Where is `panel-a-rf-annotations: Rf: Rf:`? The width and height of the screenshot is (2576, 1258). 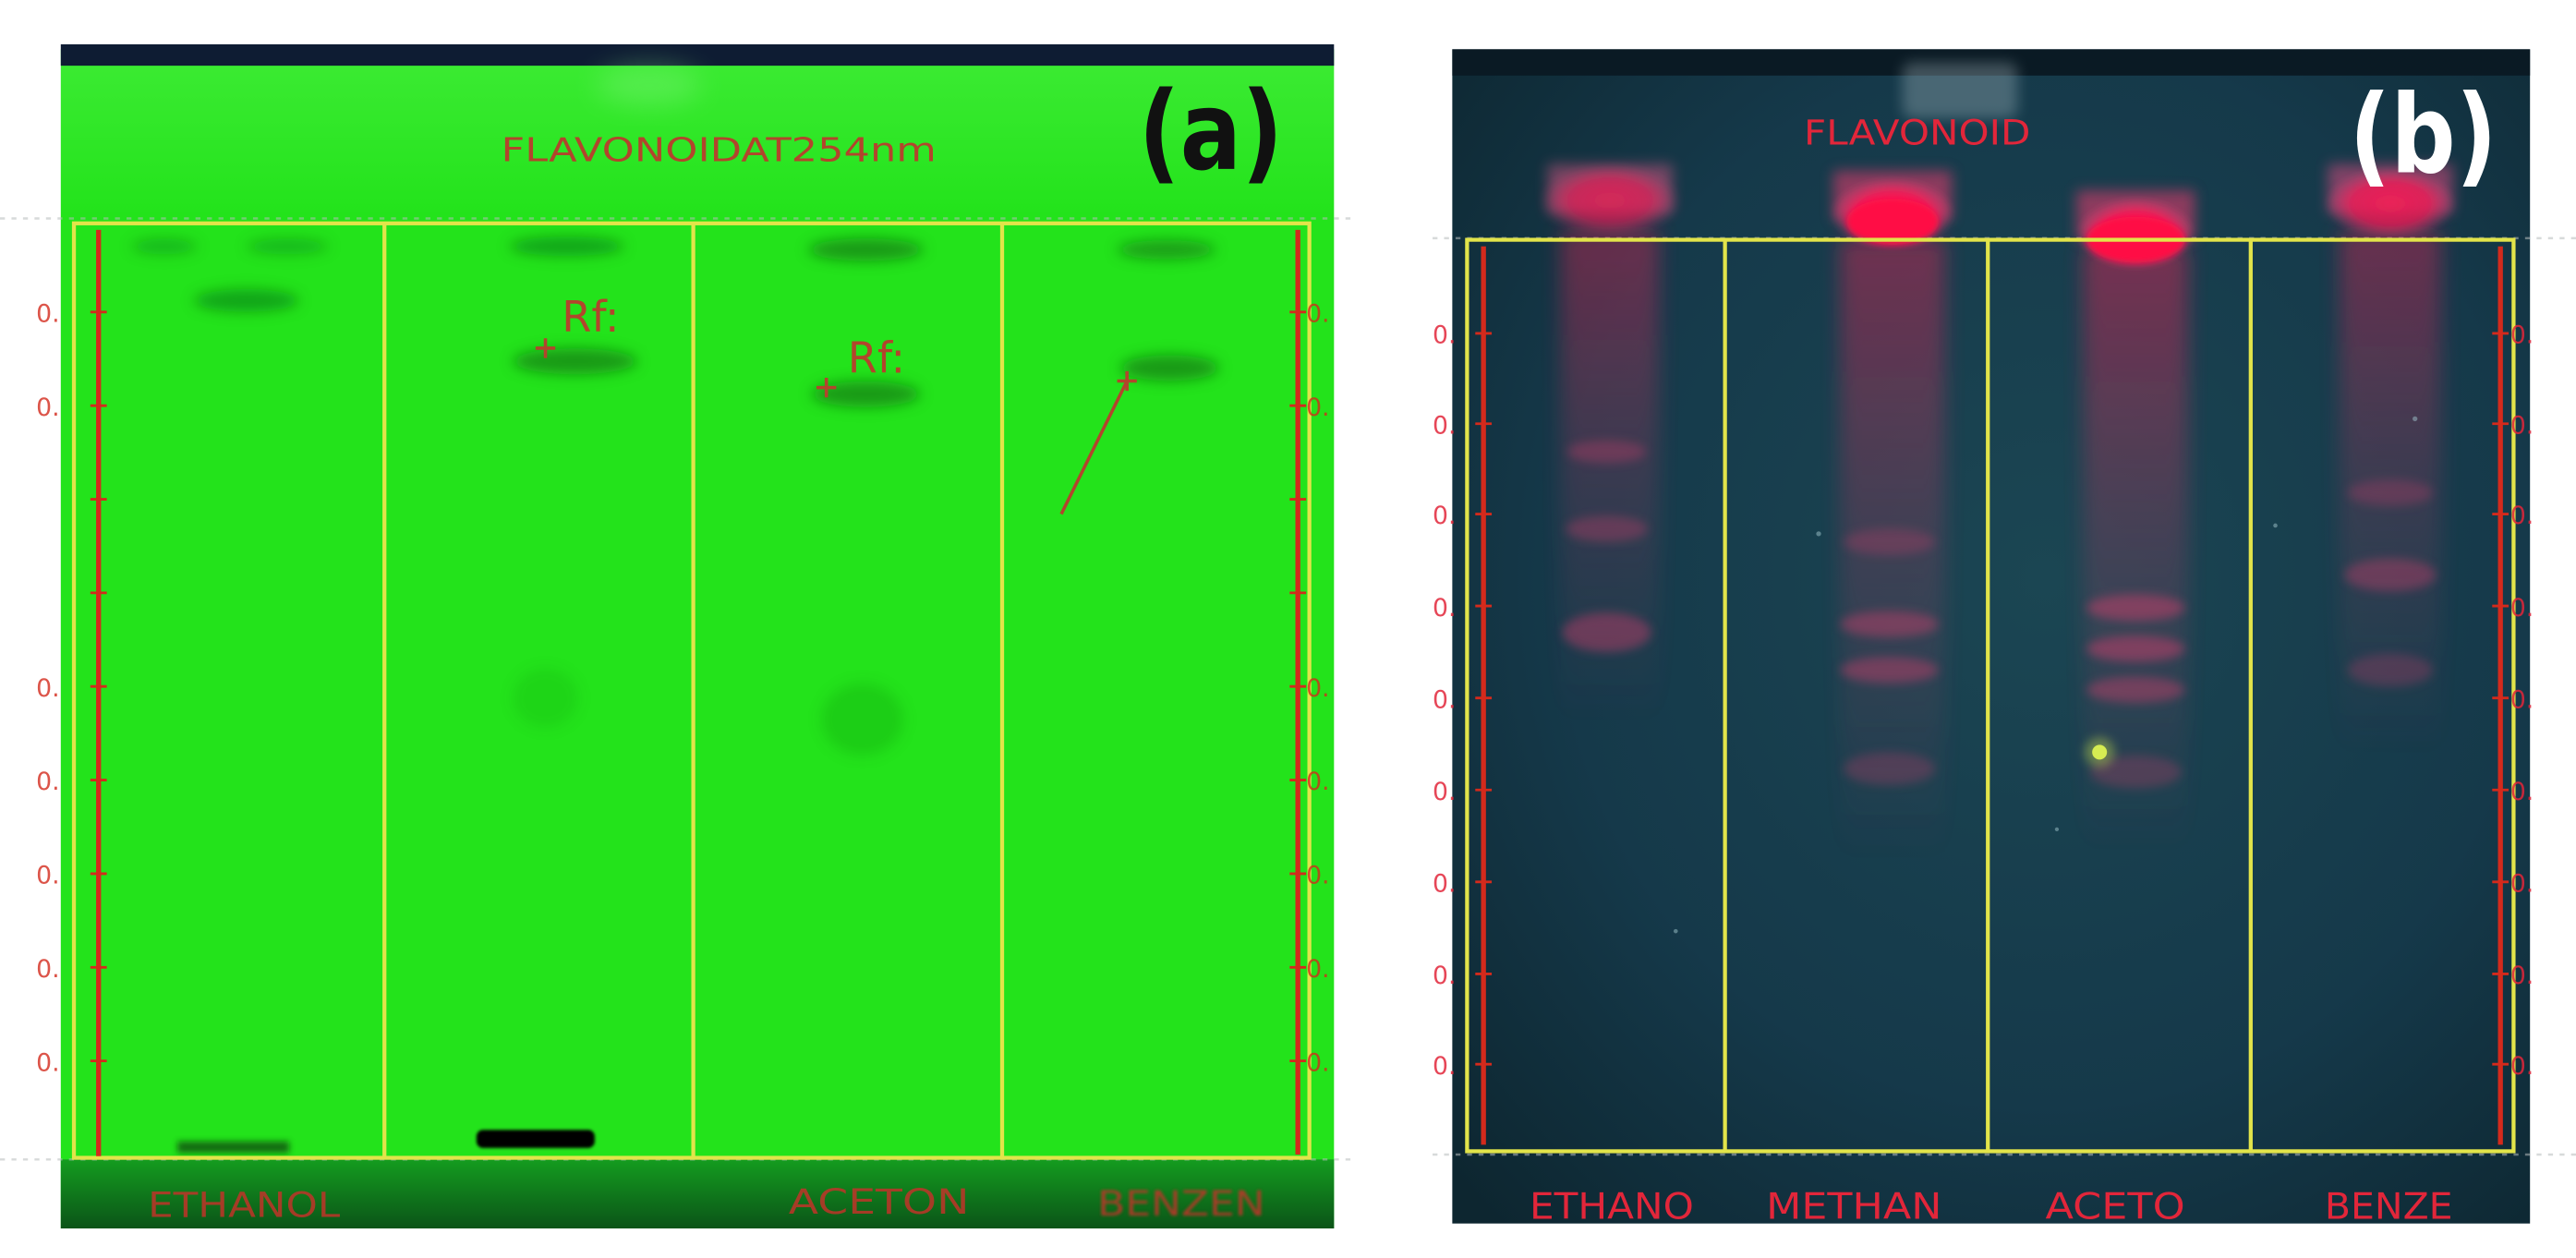 panel-a-rf-annotations: Rf: Rf: is located at coordinates (836, 403).